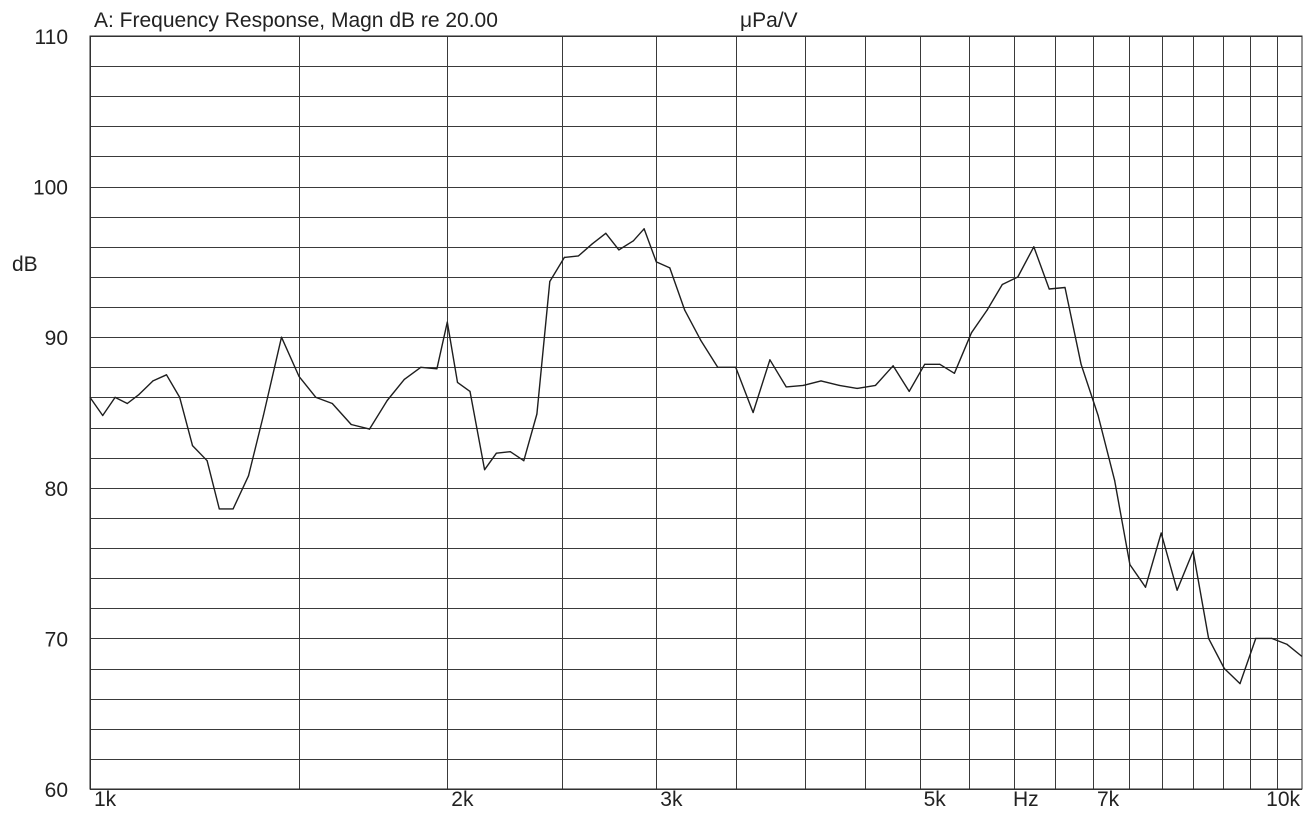 This screenshot has height=815, width=1308. Describe the element at coordinates (296, 20) in the screenshot. I see `chart-title: A: Frequency Response, Magn dB re 20.00` at that location.